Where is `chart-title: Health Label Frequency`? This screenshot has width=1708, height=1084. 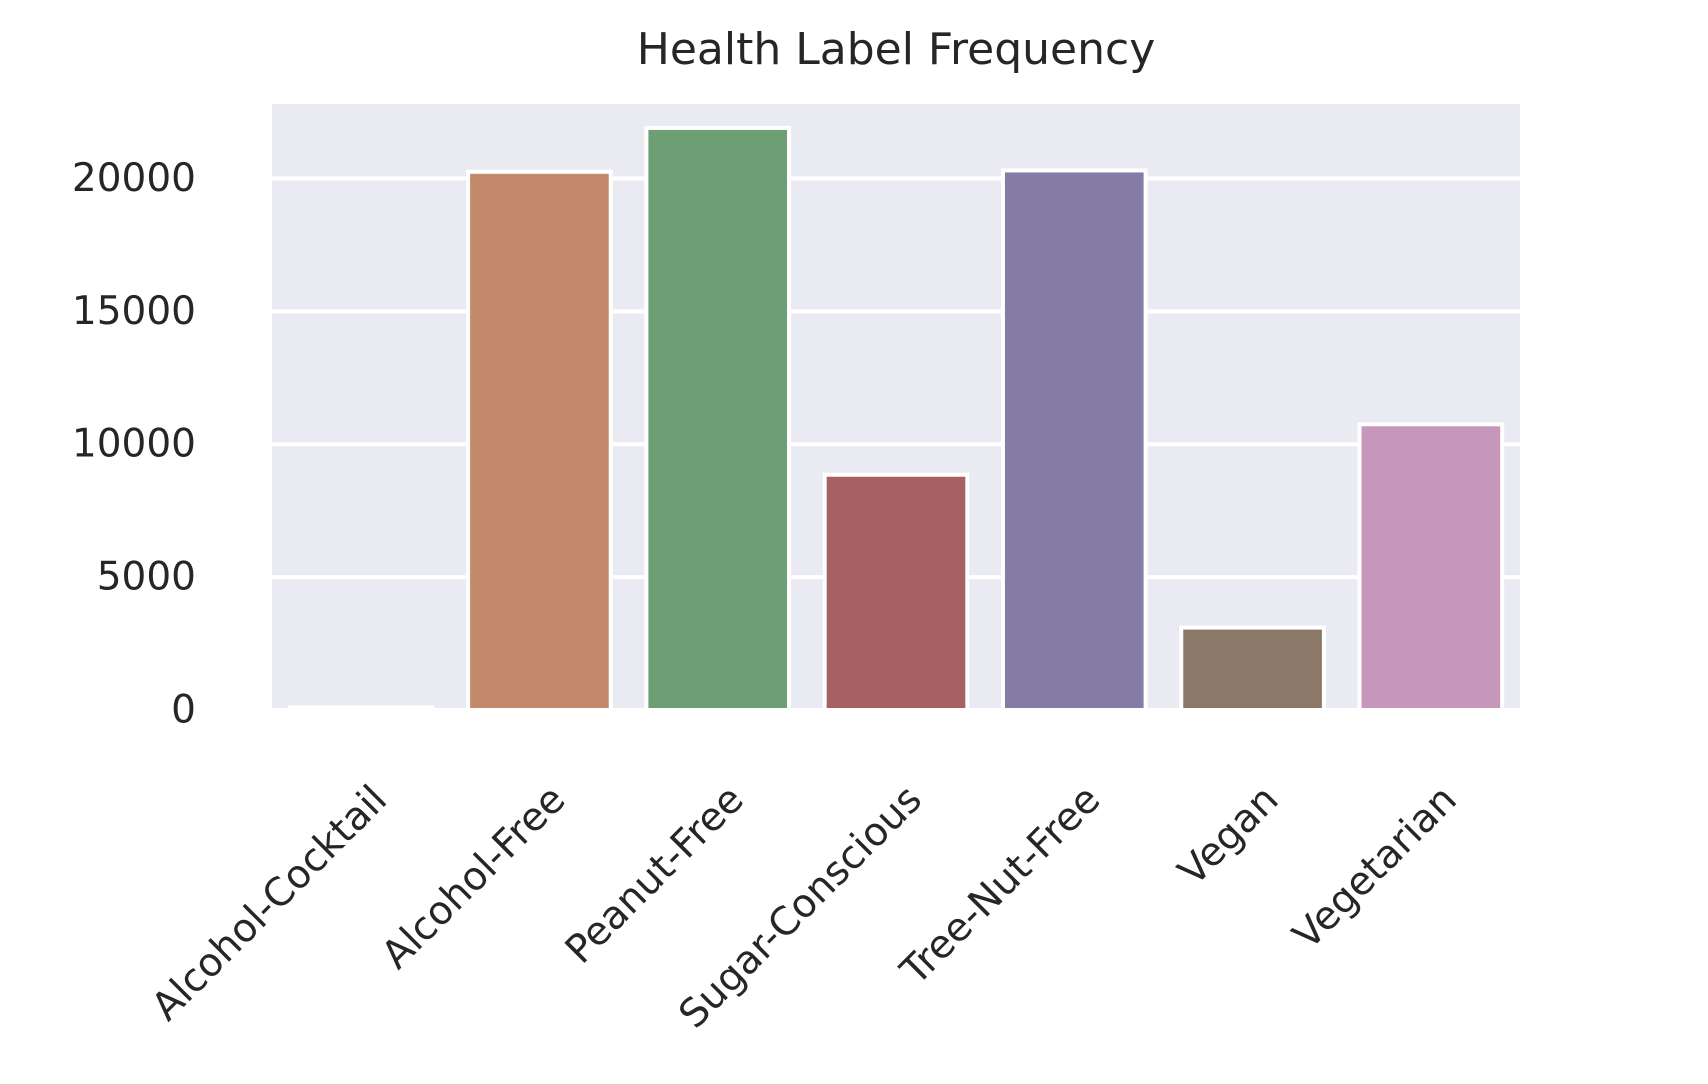
chart-title: Health Label Frequency is located at coordinates (896, 49).